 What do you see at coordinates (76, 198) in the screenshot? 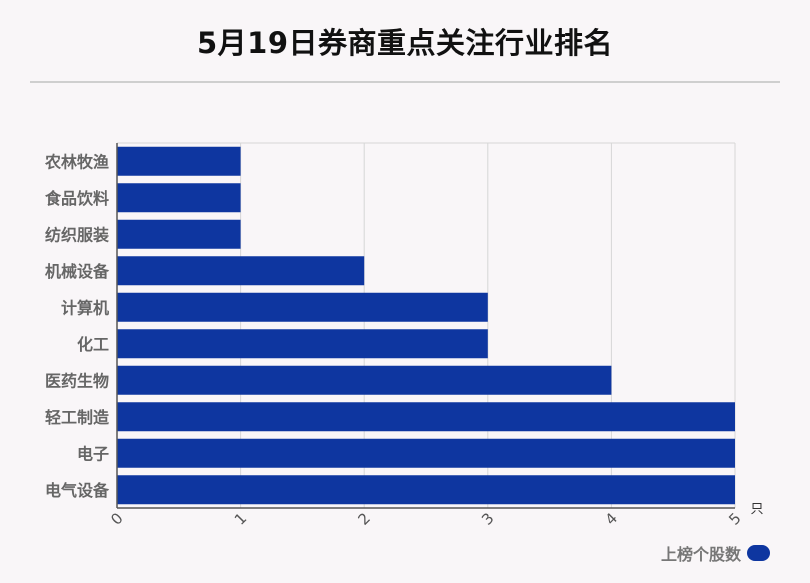
I see `y-tick-label: 食品饮料` at bounding box center [76, 198].